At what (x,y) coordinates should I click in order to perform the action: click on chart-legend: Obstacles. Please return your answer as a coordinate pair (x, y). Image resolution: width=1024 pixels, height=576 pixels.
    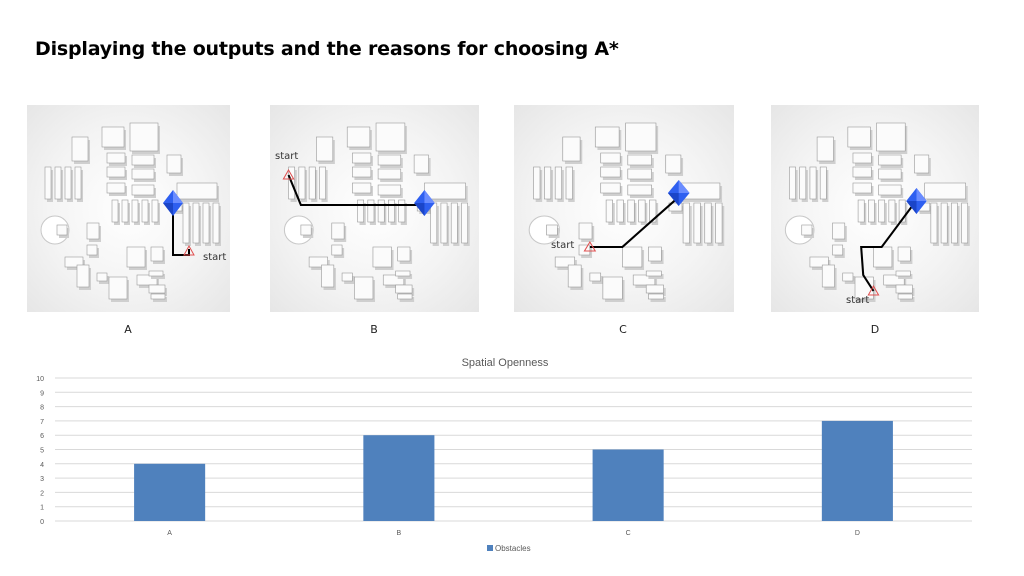
    Looking at the image, I should click on (509, 548).